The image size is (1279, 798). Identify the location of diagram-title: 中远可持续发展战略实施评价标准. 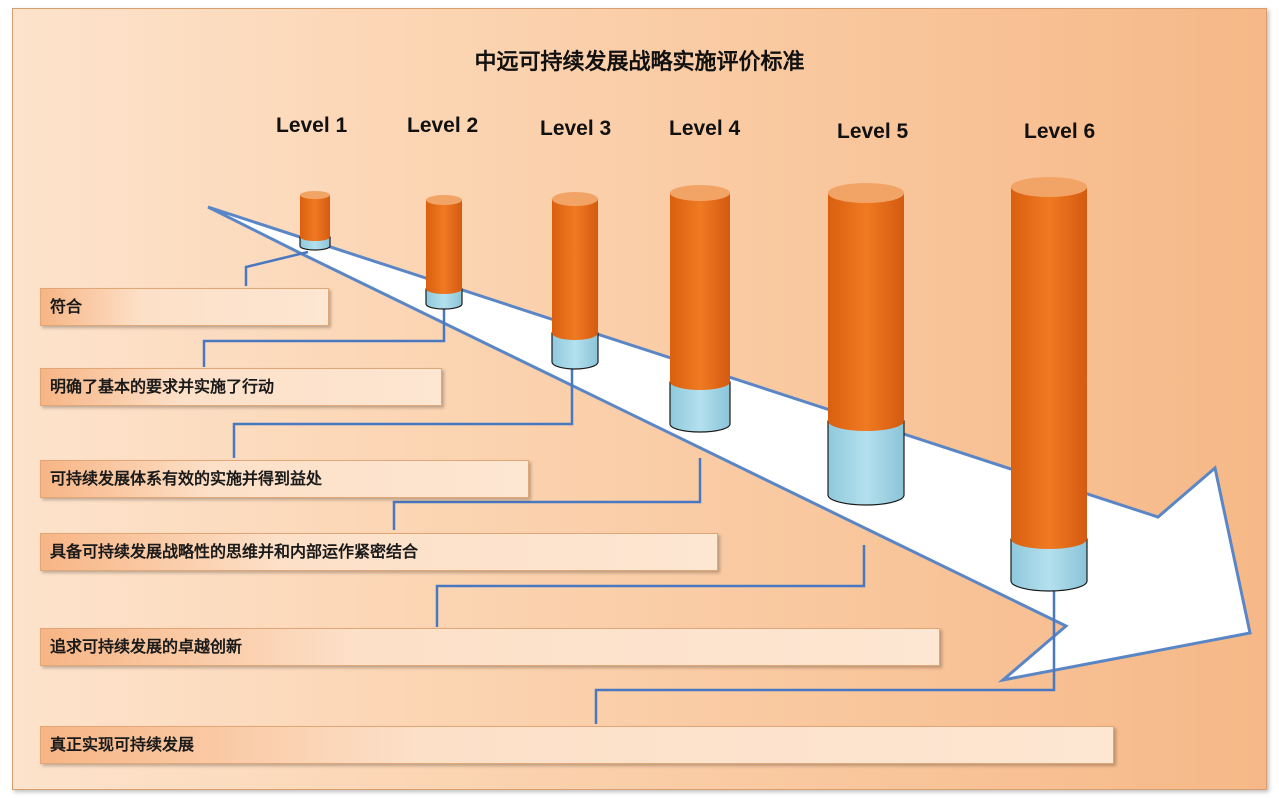
(639, 62).